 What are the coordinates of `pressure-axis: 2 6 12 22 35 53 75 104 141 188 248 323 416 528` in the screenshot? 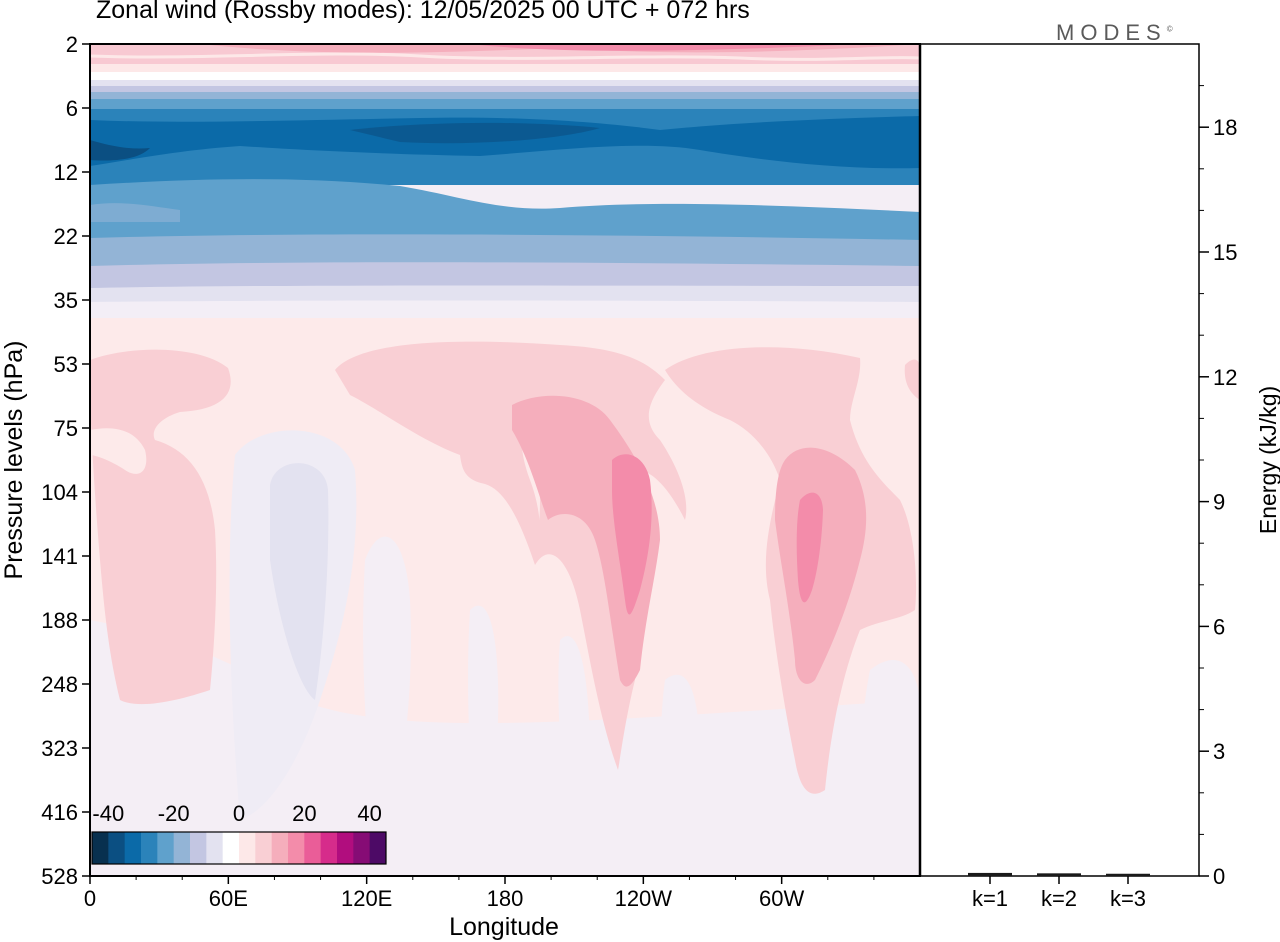 It's located at (65, 460).